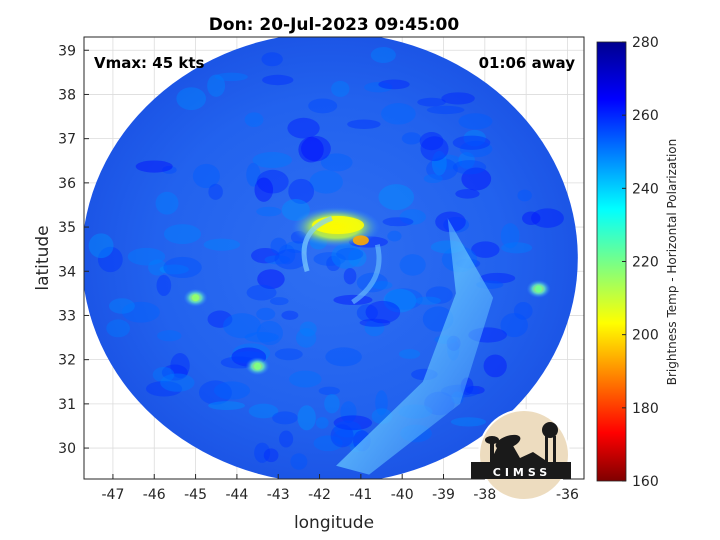 This screenshot has width=720, height=540. What do you see at coordinates (567, 495) in the screenshot?
I see `x-tick-label: -36` at bounding box center [567, 495].